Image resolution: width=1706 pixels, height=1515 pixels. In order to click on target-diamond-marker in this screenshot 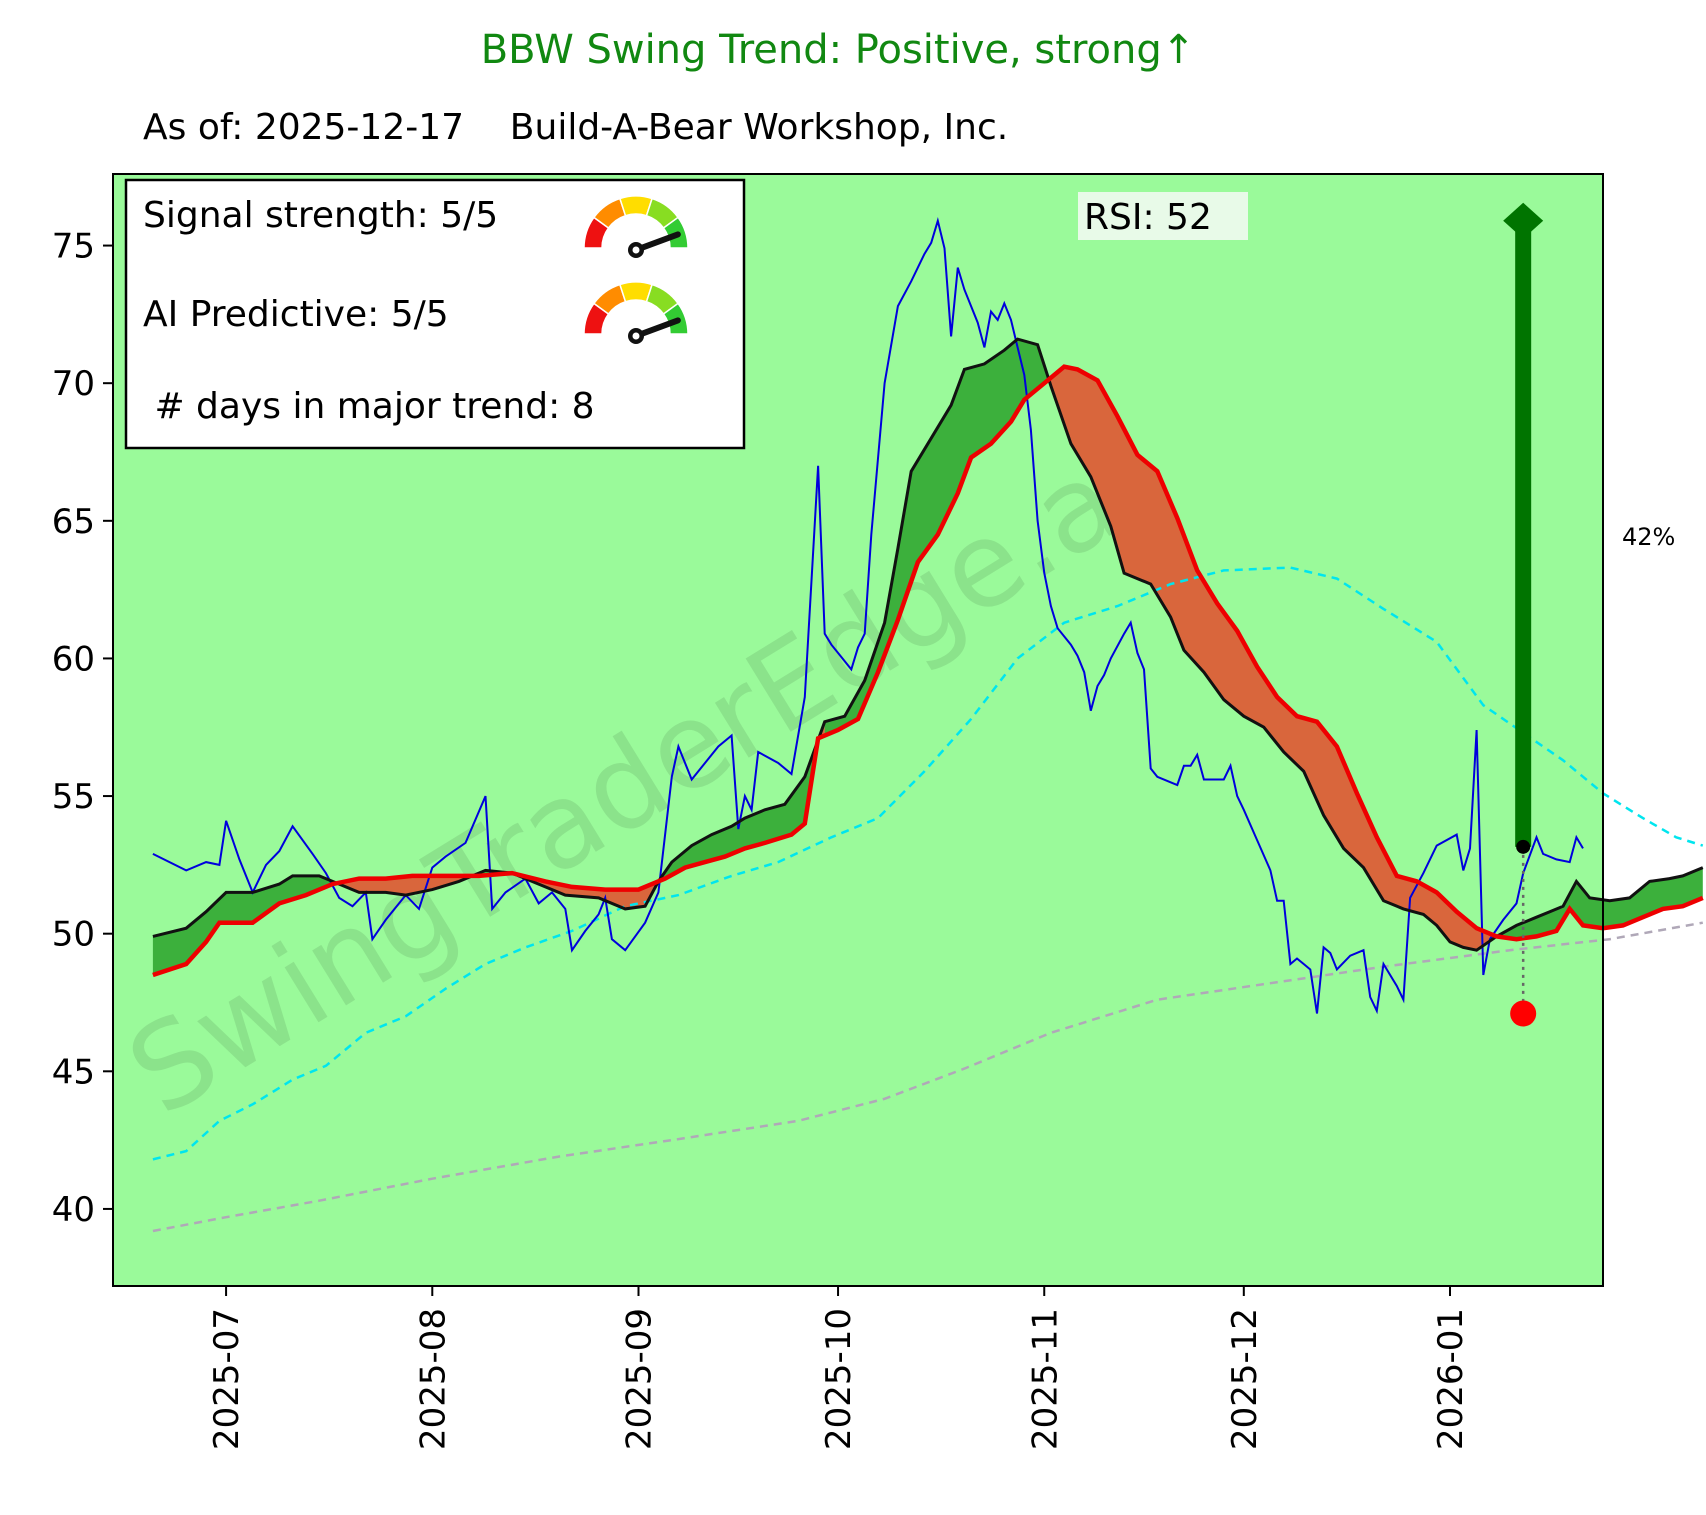, I will do `click(1523, 220)`.